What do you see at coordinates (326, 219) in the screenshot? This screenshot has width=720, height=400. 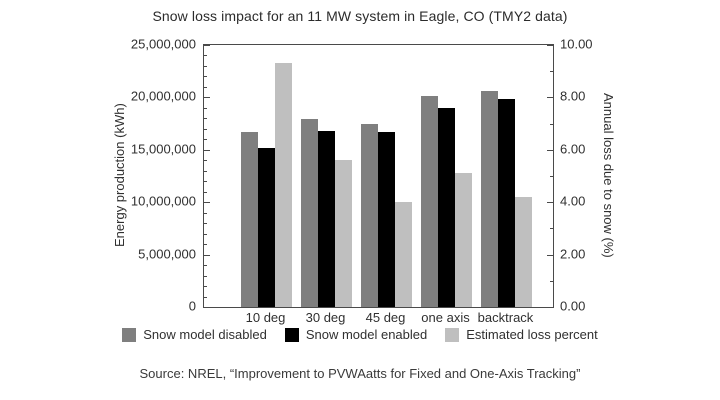 I see `bar-30-deg-snow-model-enabled` at bounding box center [326, 219].